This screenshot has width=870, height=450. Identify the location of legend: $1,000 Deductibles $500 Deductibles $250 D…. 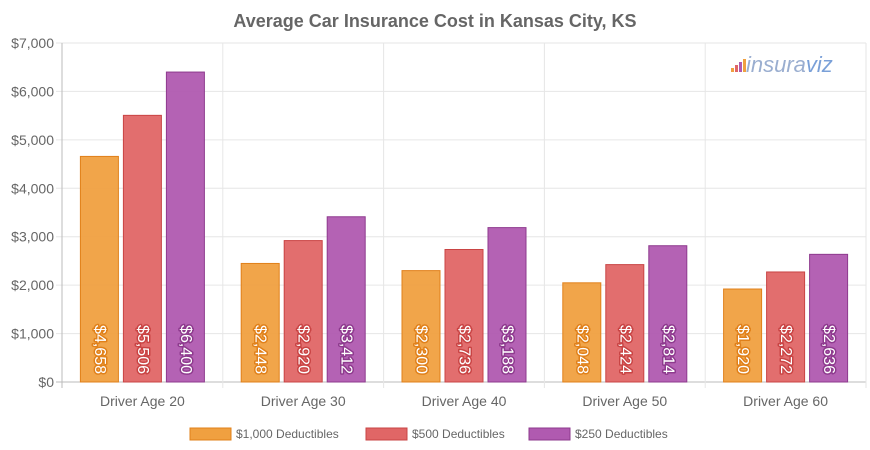
(428, 434).